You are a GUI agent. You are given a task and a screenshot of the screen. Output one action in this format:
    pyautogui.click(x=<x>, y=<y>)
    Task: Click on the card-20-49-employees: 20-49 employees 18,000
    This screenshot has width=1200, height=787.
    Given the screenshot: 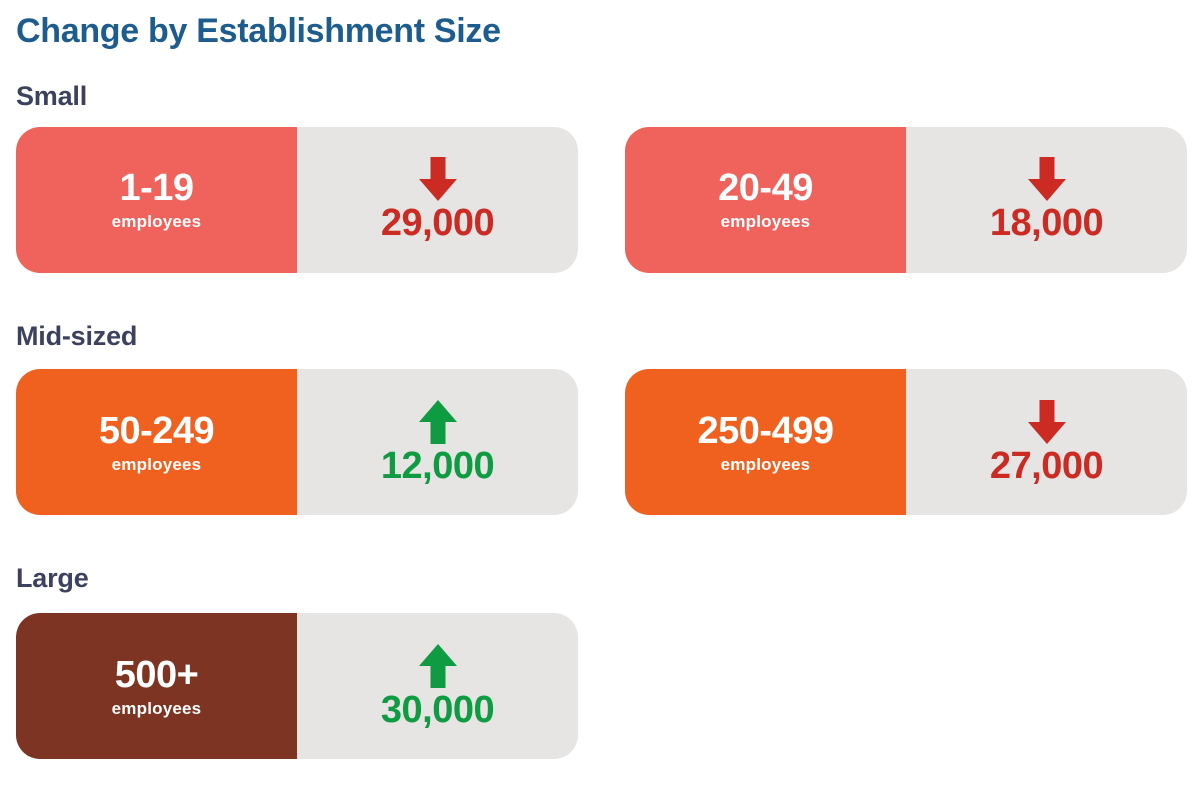 What is the action you would take?
    pyautogui.click(x=906, y=199)
    